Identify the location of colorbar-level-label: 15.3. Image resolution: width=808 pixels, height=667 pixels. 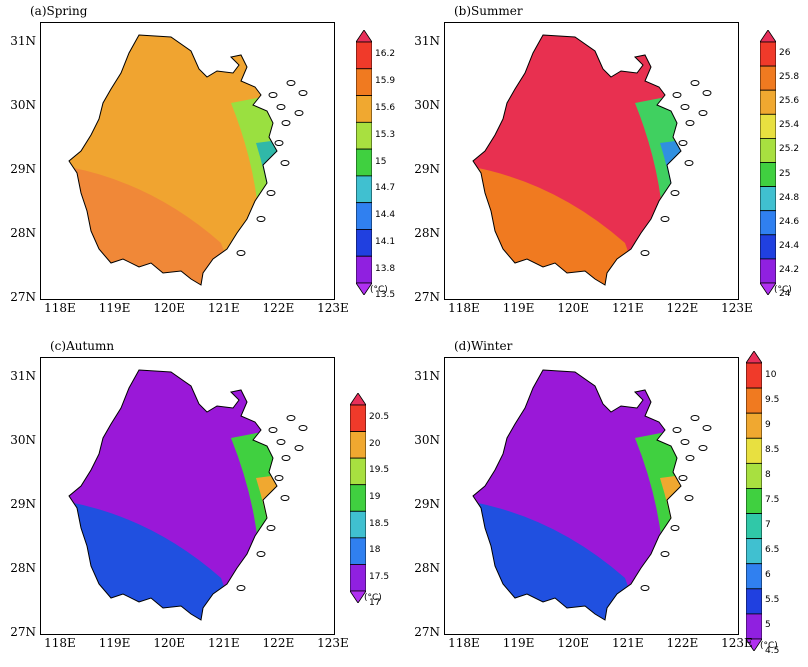
(385, 134).